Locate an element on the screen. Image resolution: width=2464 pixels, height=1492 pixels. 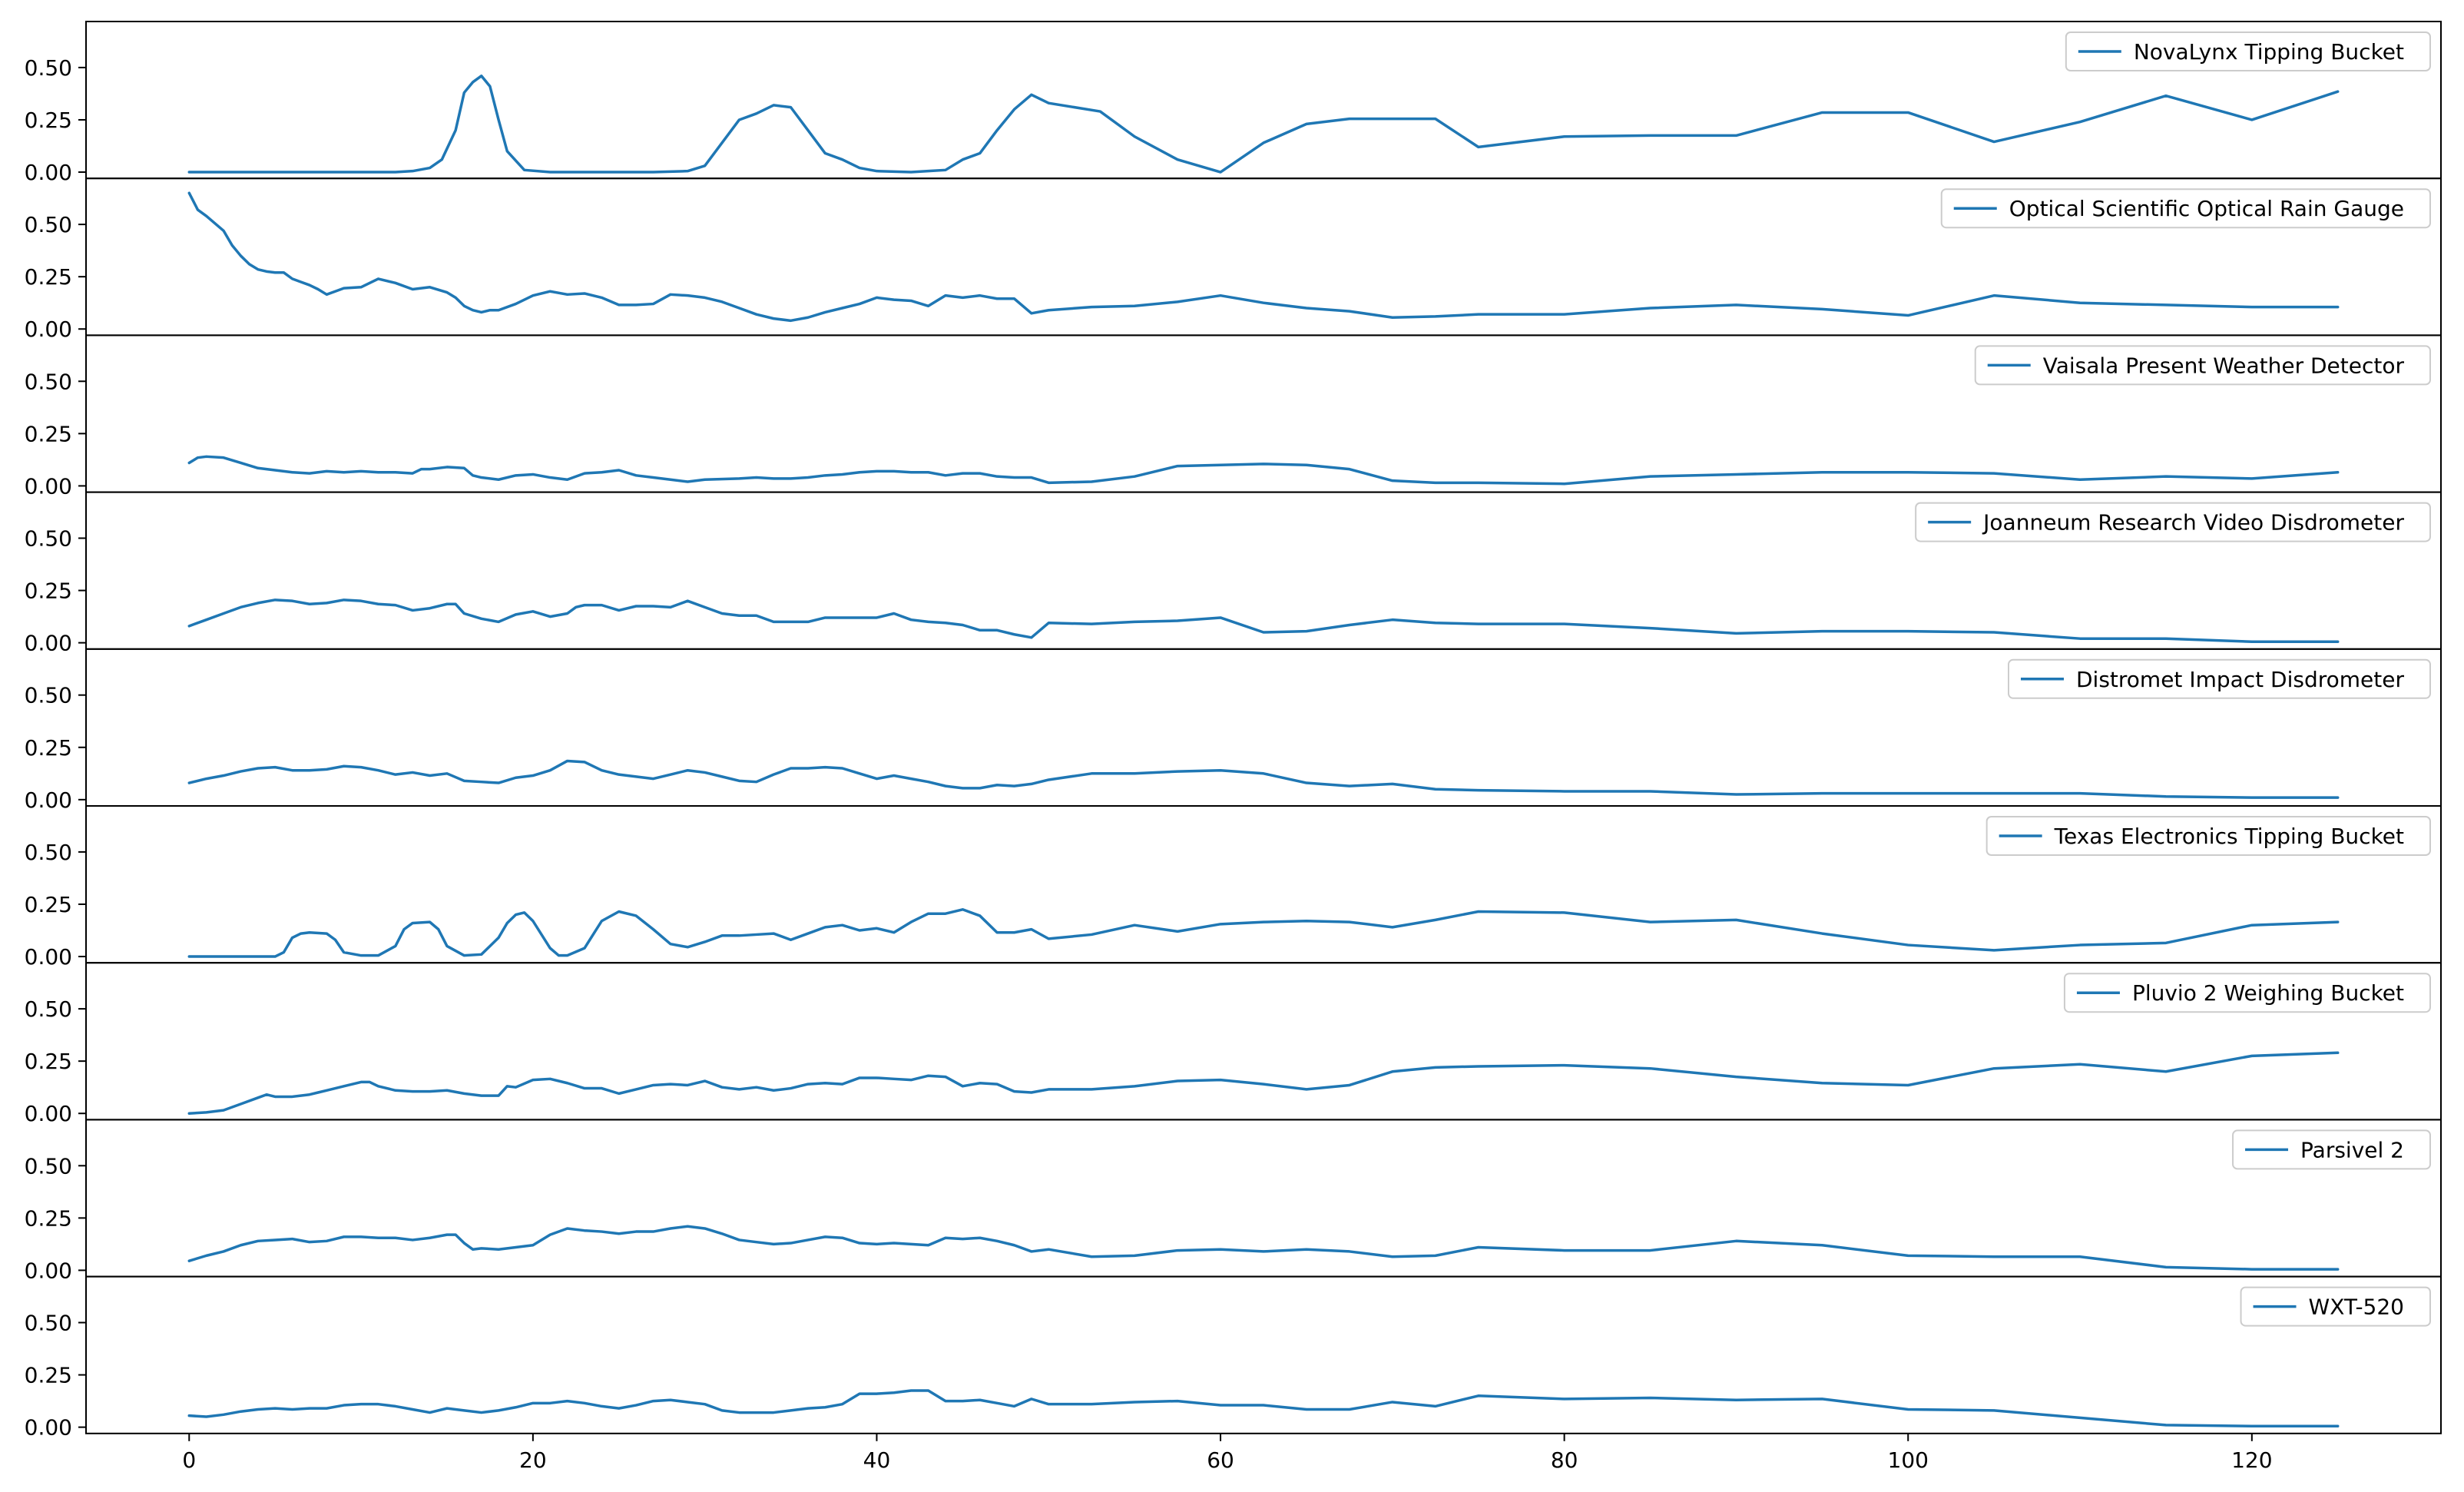
legend-label: WXT-520 is located at coordinates (2356, 1307).